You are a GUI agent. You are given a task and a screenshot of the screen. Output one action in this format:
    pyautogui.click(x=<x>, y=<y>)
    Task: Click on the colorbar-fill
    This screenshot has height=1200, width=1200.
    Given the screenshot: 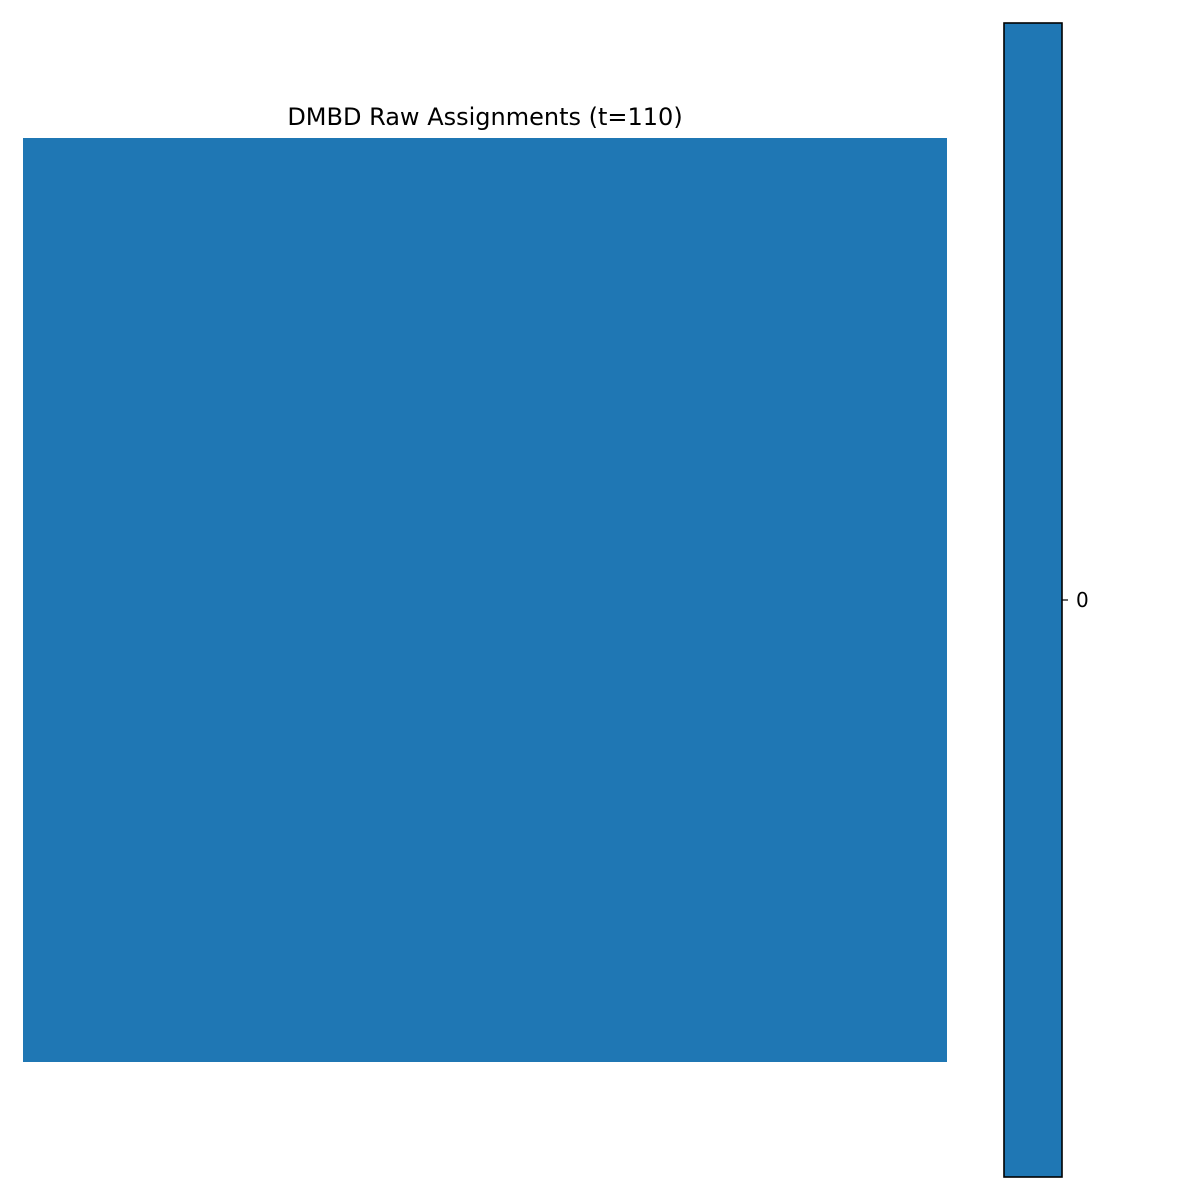 What is the action you would take?
    pyautogui.click(x=1033, y=600)
    